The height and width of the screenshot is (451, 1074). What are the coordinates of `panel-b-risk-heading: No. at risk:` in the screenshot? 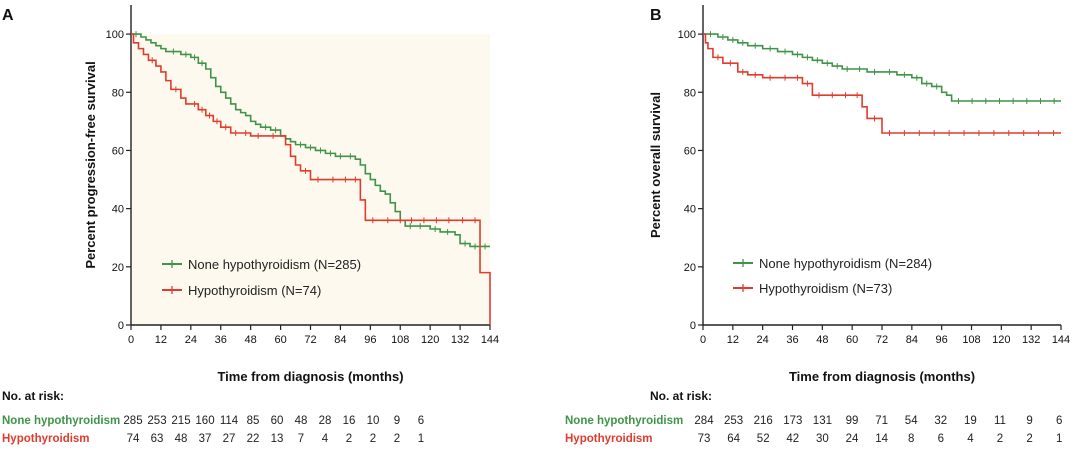 It's located at (681, 396).